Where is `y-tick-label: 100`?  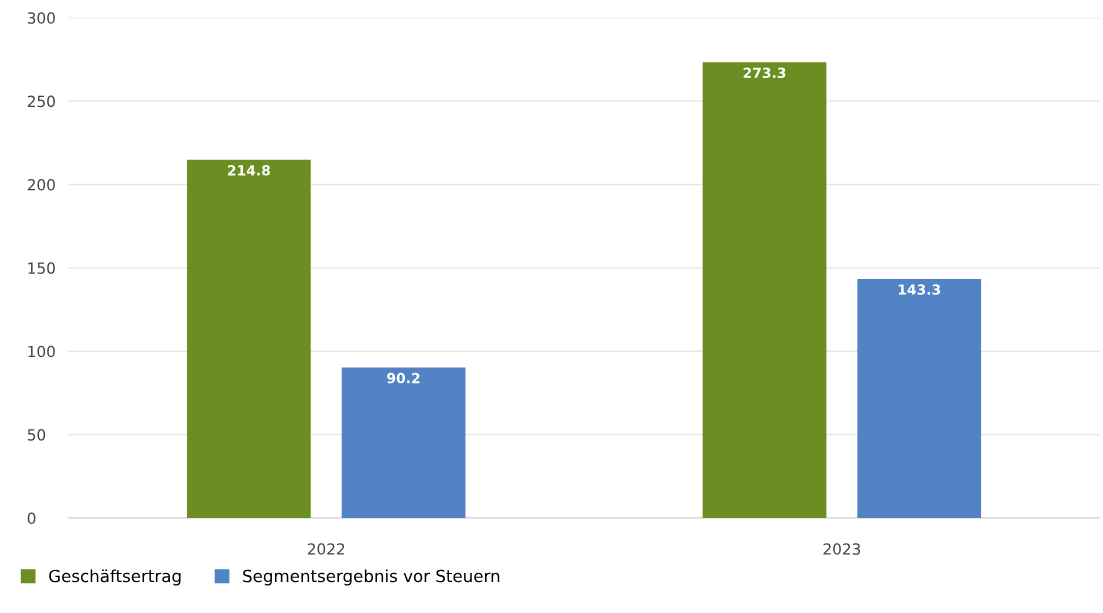
y-tick-label: 100 is located at coordinates (41, 351).